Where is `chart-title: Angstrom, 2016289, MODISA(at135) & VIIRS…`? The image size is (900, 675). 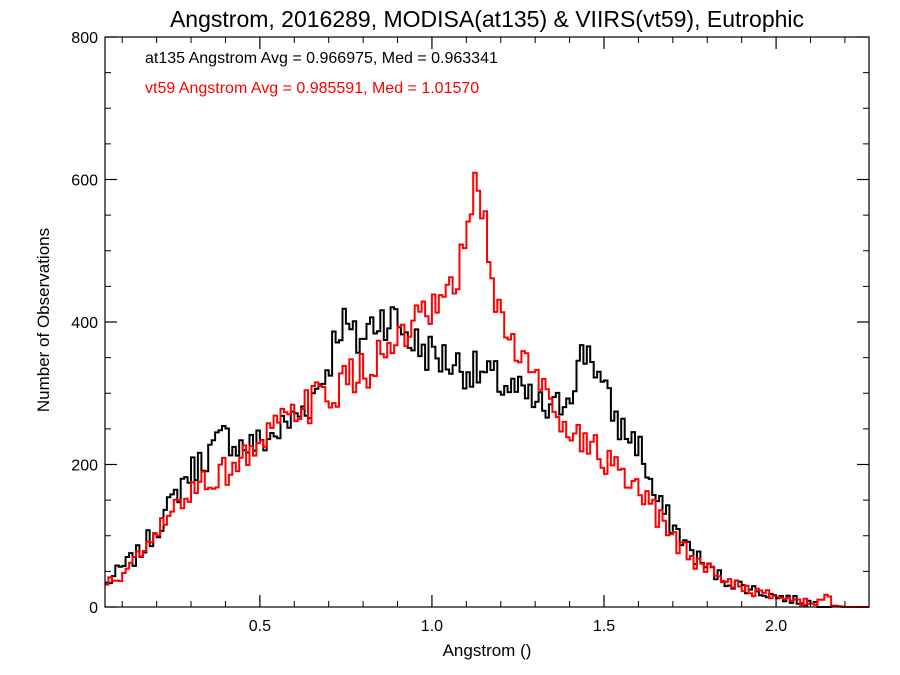
chart-title: Angstrom, 2016289, MODISA(at135) & VIIRS… is located at coordinates (487, 19).